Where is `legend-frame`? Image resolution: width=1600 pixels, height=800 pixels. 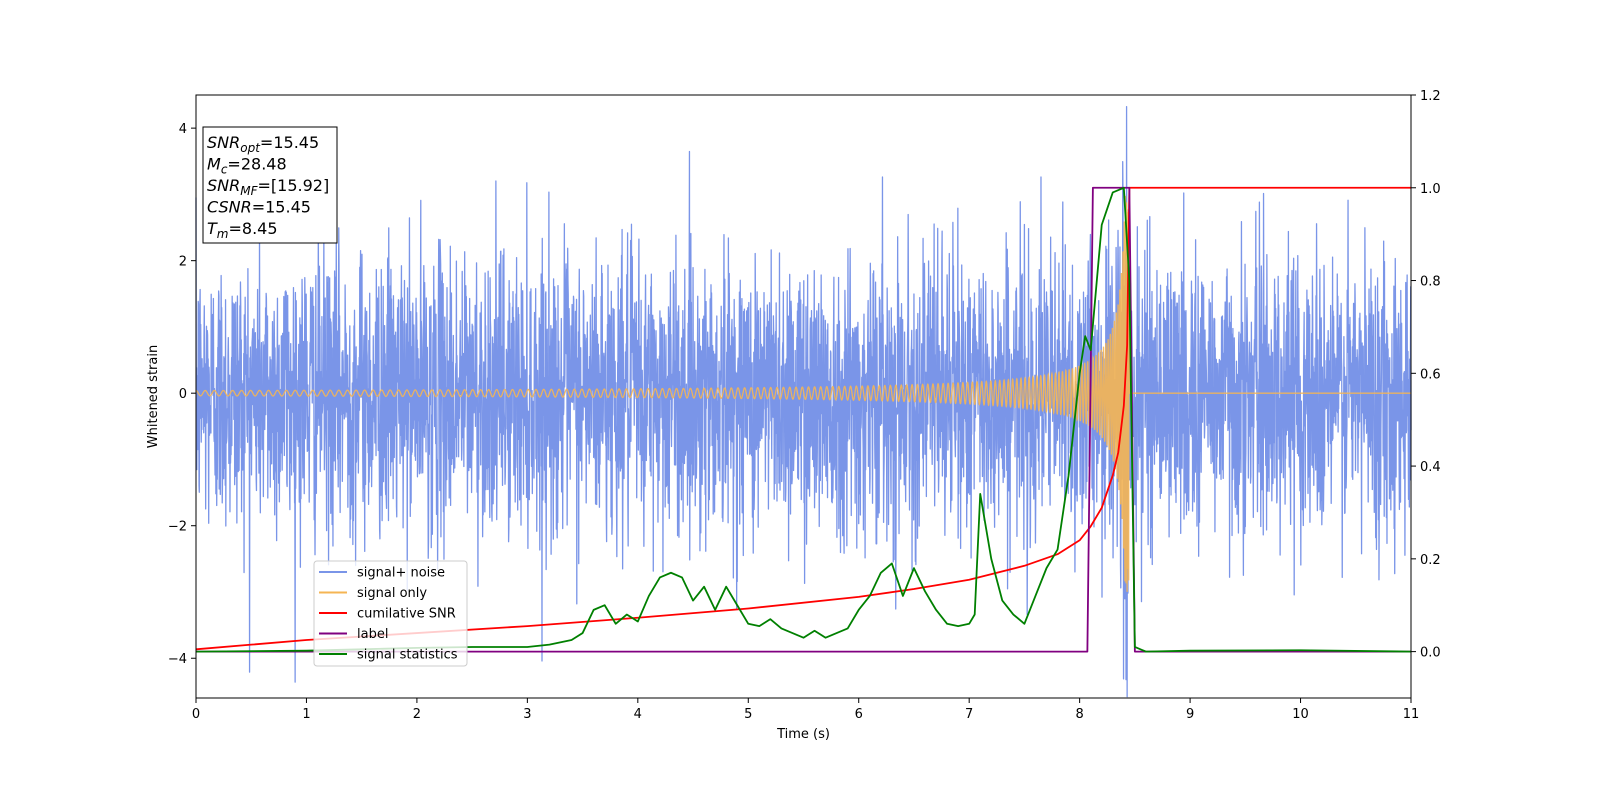 legend-frame is located at coordinates (390, 613).